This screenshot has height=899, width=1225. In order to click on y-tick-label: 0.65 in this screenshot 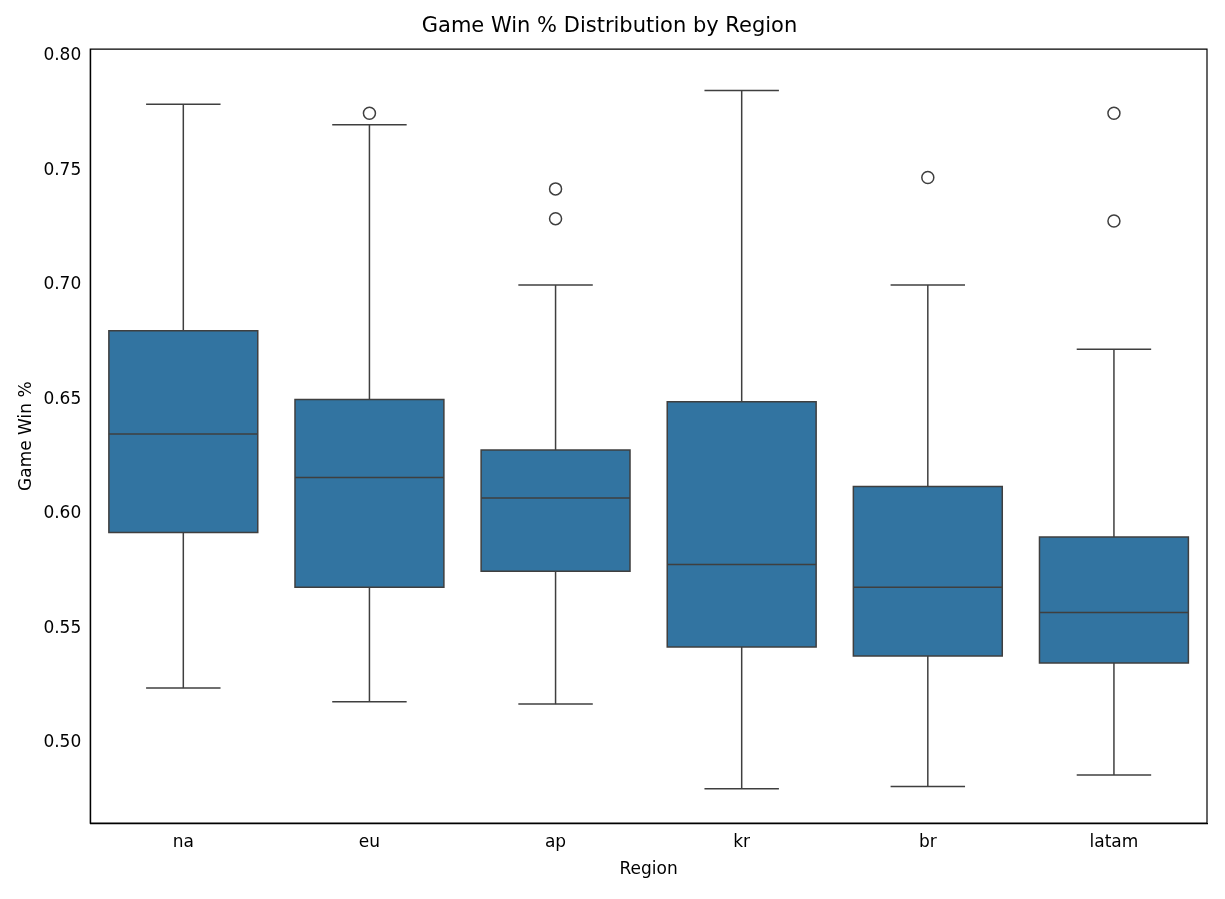, I will do `click(62, 397)`.